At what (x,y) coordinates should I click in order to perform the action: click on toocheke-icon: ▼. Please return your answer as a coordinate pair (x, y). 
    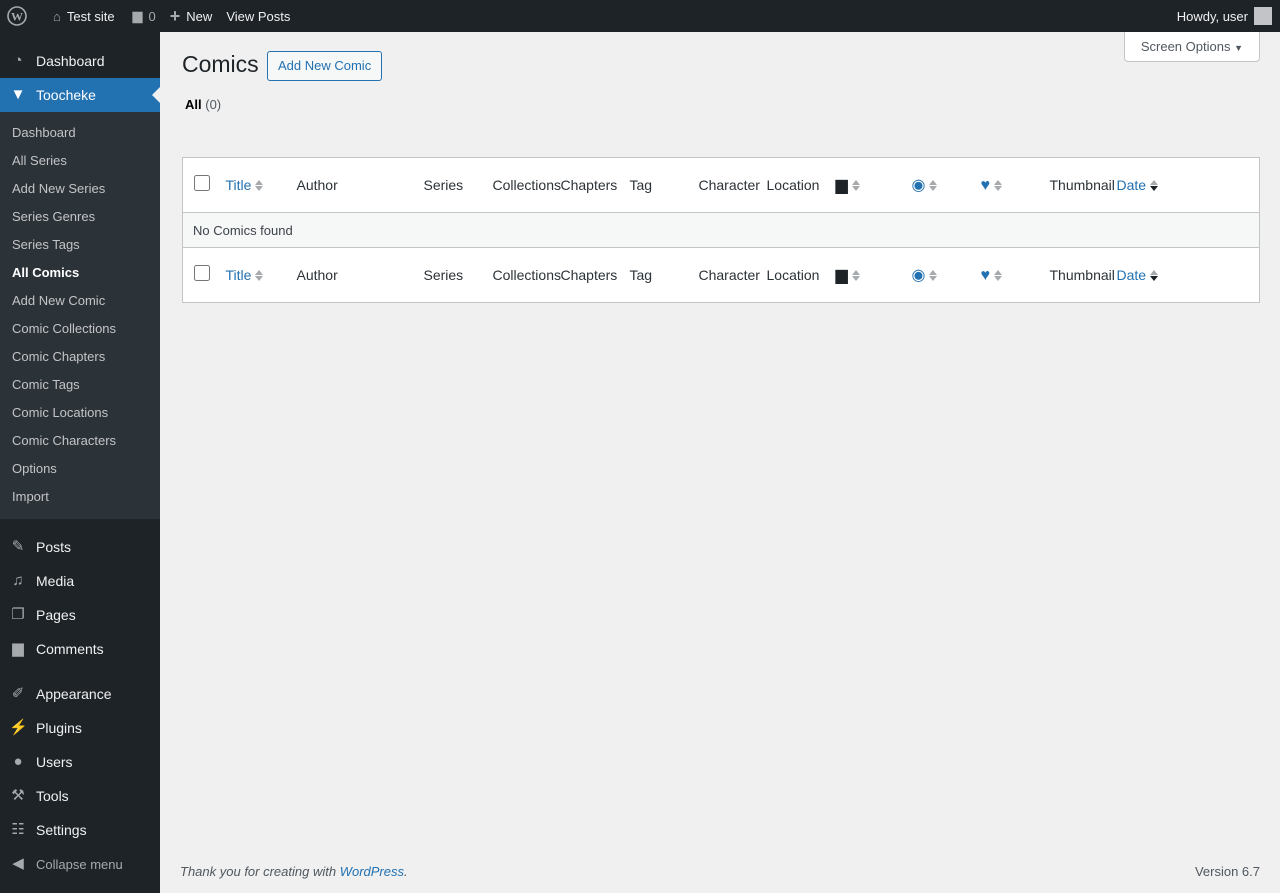
    Looking at the image, I should click on (18, 94).